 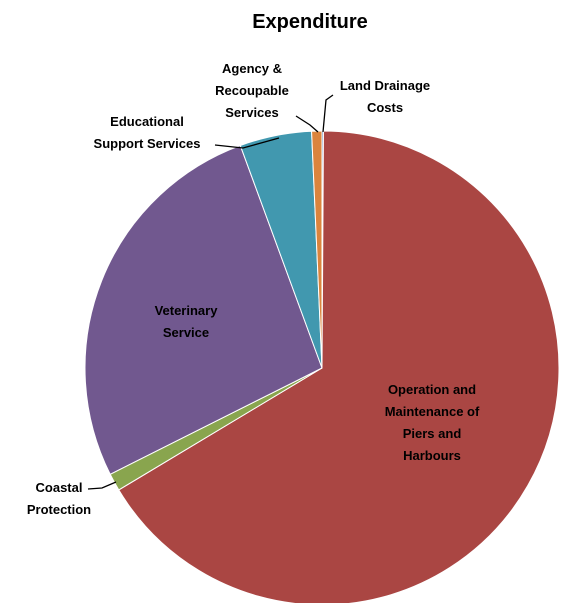 I want to click on data-label-land-drainage-costs: Land Drainage Costs, so click(x=385, y=96).